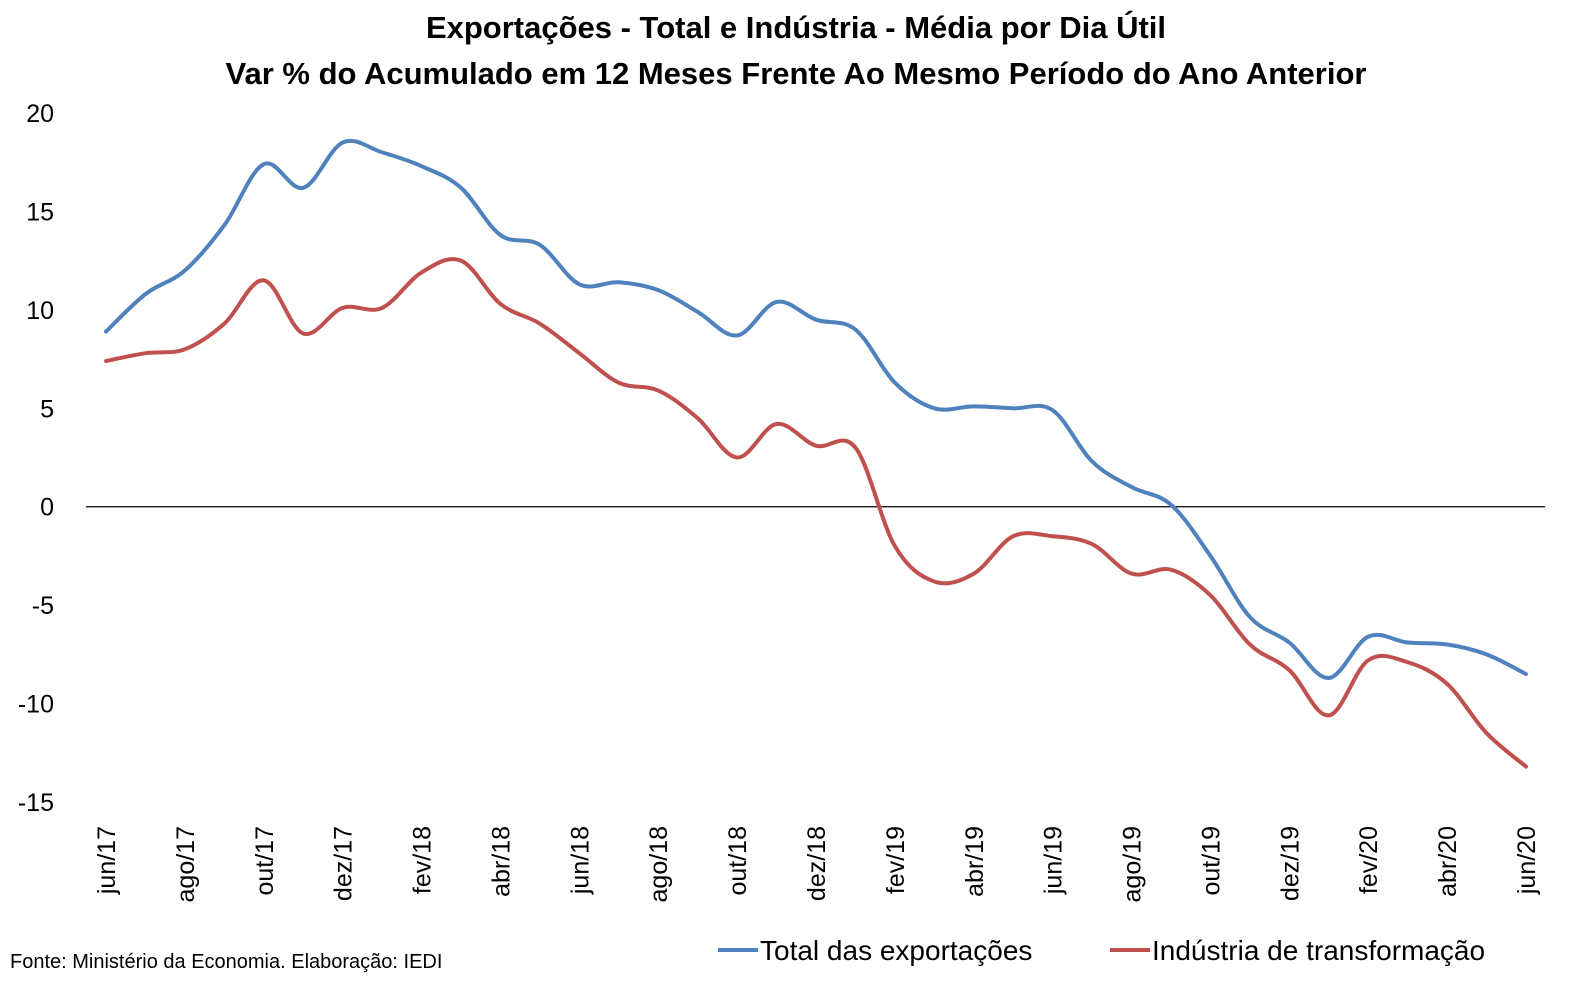 This screenshot has width=1582, height=986. I want to click on y-tick-label: 0, so click(47, 508).